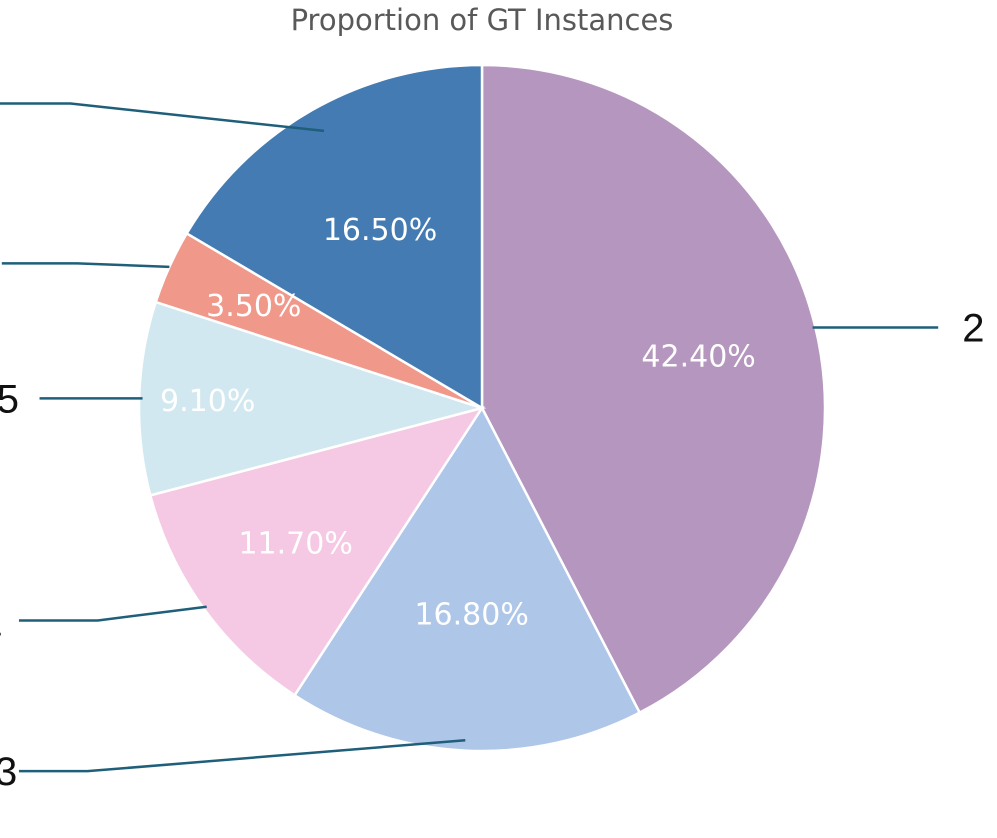 This screenshot has width=997, height=838. I want to click on percentage-label: 16.50%, so click(380, 230).